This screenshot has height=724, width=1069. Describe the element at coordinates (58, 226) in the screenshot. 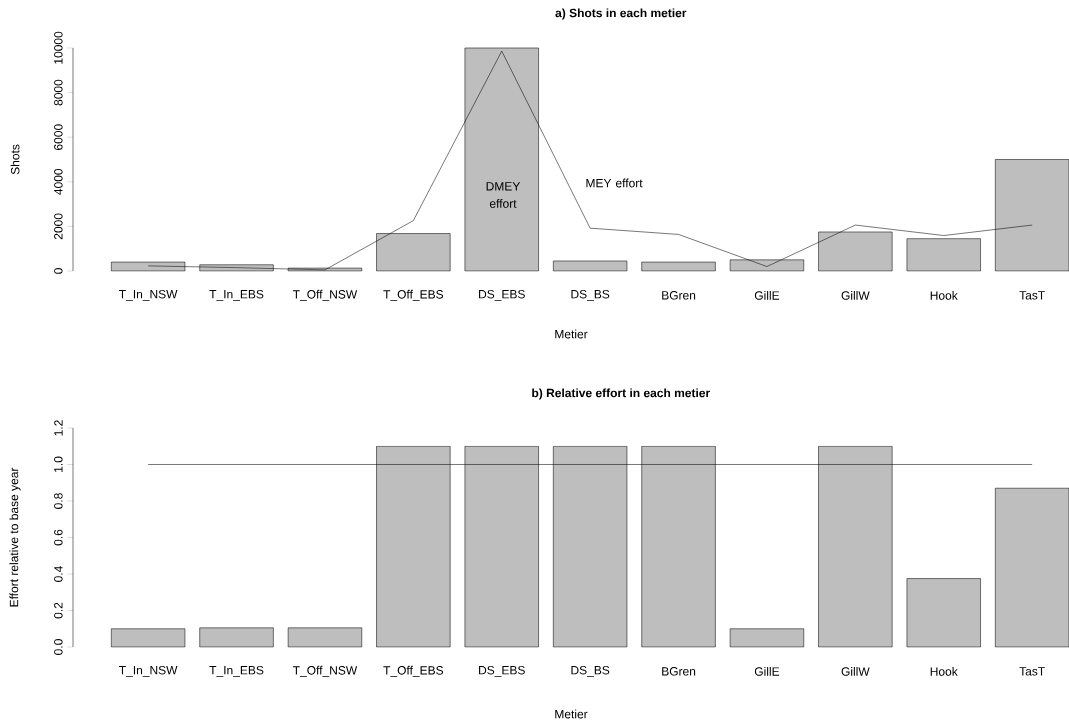

I see `y-tick-label: 2000` at that location.